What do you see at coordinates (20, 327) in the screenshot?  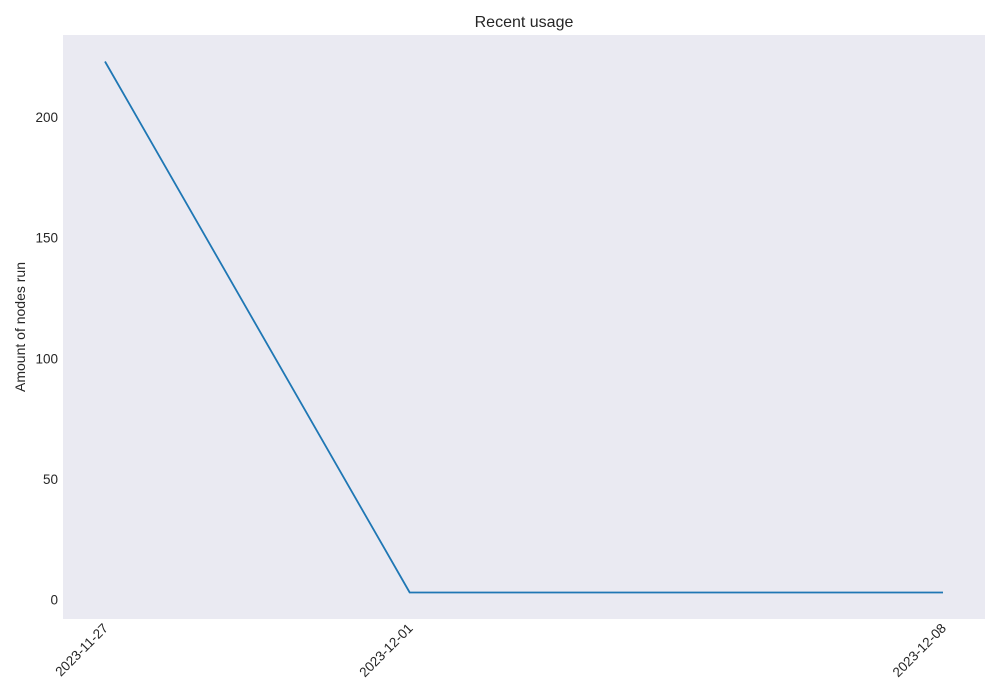 I see `y-axis-label: Amount of nodes run` at bounding box center [20, 327].